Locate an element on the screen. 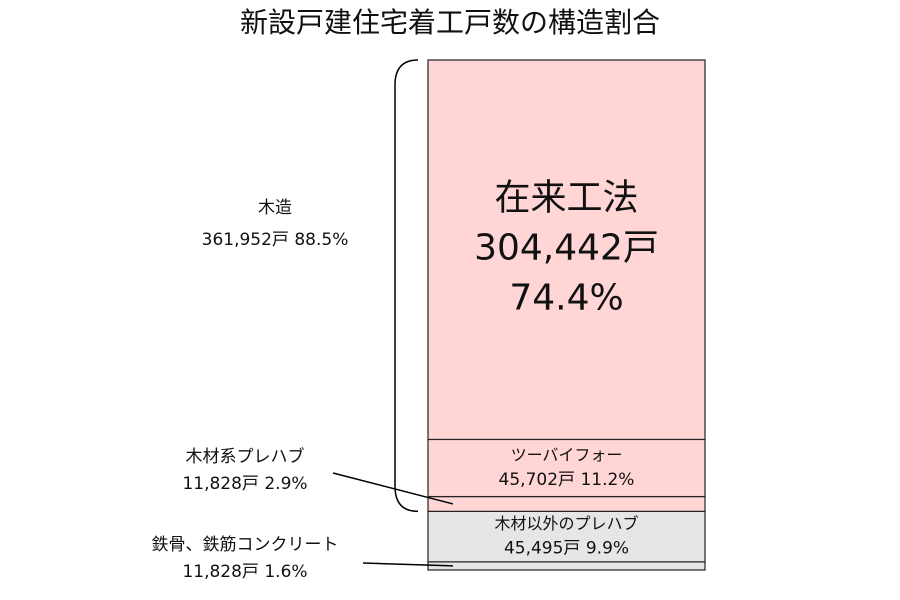 This screenshot has height=600, width=900. group-name: 木造 is located at coordinates (275, 208).